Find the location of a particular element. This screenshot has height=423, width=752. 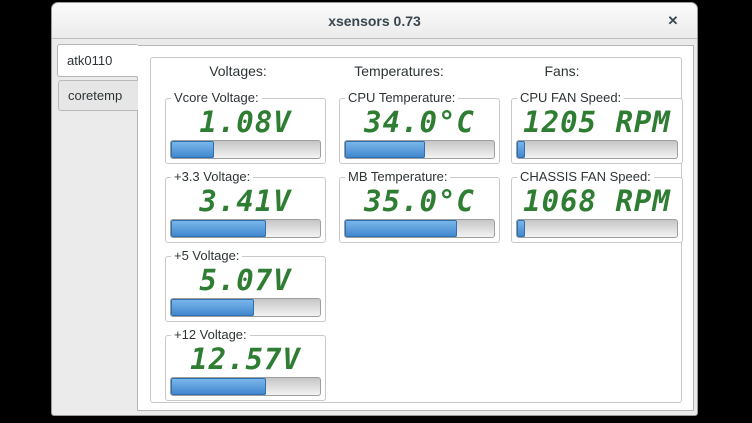

sensor-vcore-voltage: Vcore Voltage: 1.08V is located at coordinates (245, 127).